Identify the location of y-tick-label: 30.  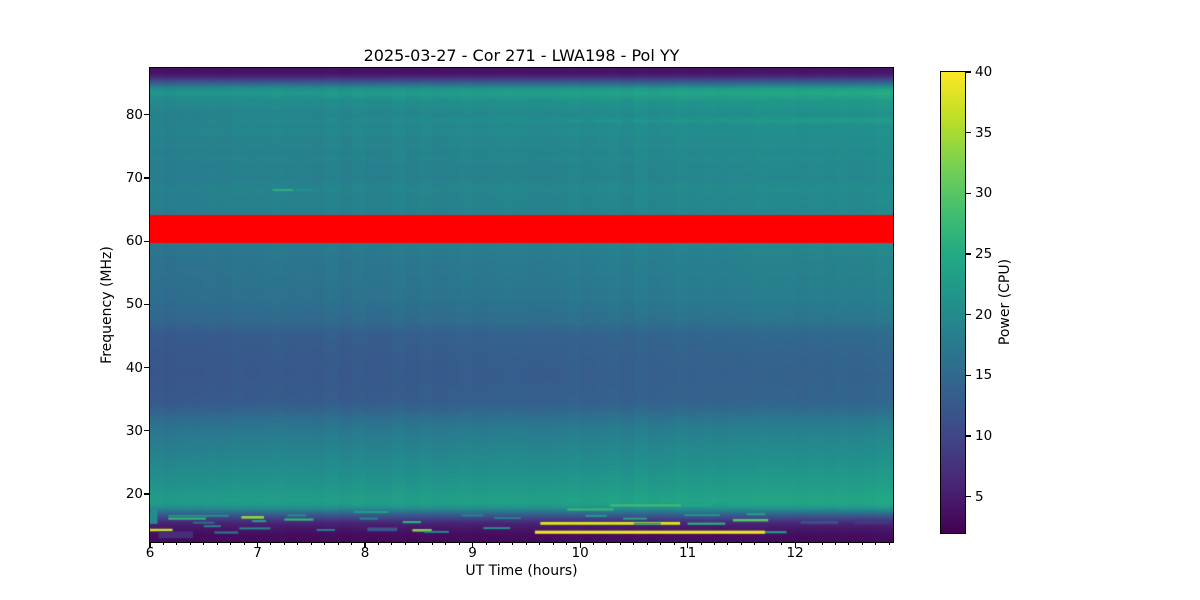
(134, 430).